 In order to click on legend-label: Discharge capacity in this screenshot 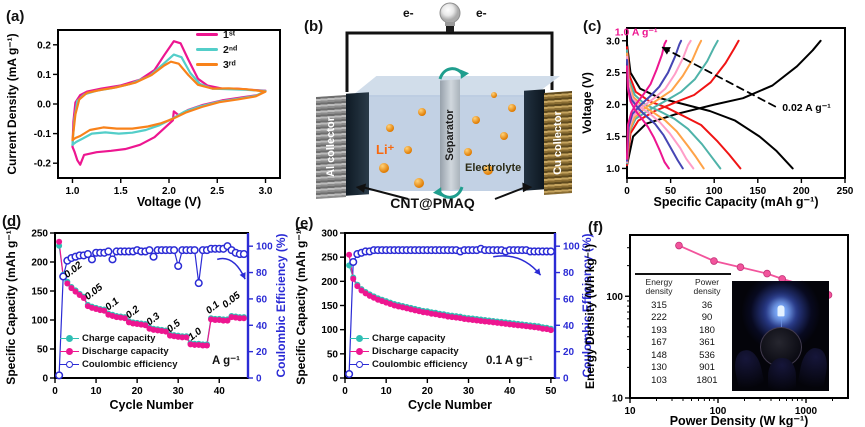, I will do `click(415, 351)`.